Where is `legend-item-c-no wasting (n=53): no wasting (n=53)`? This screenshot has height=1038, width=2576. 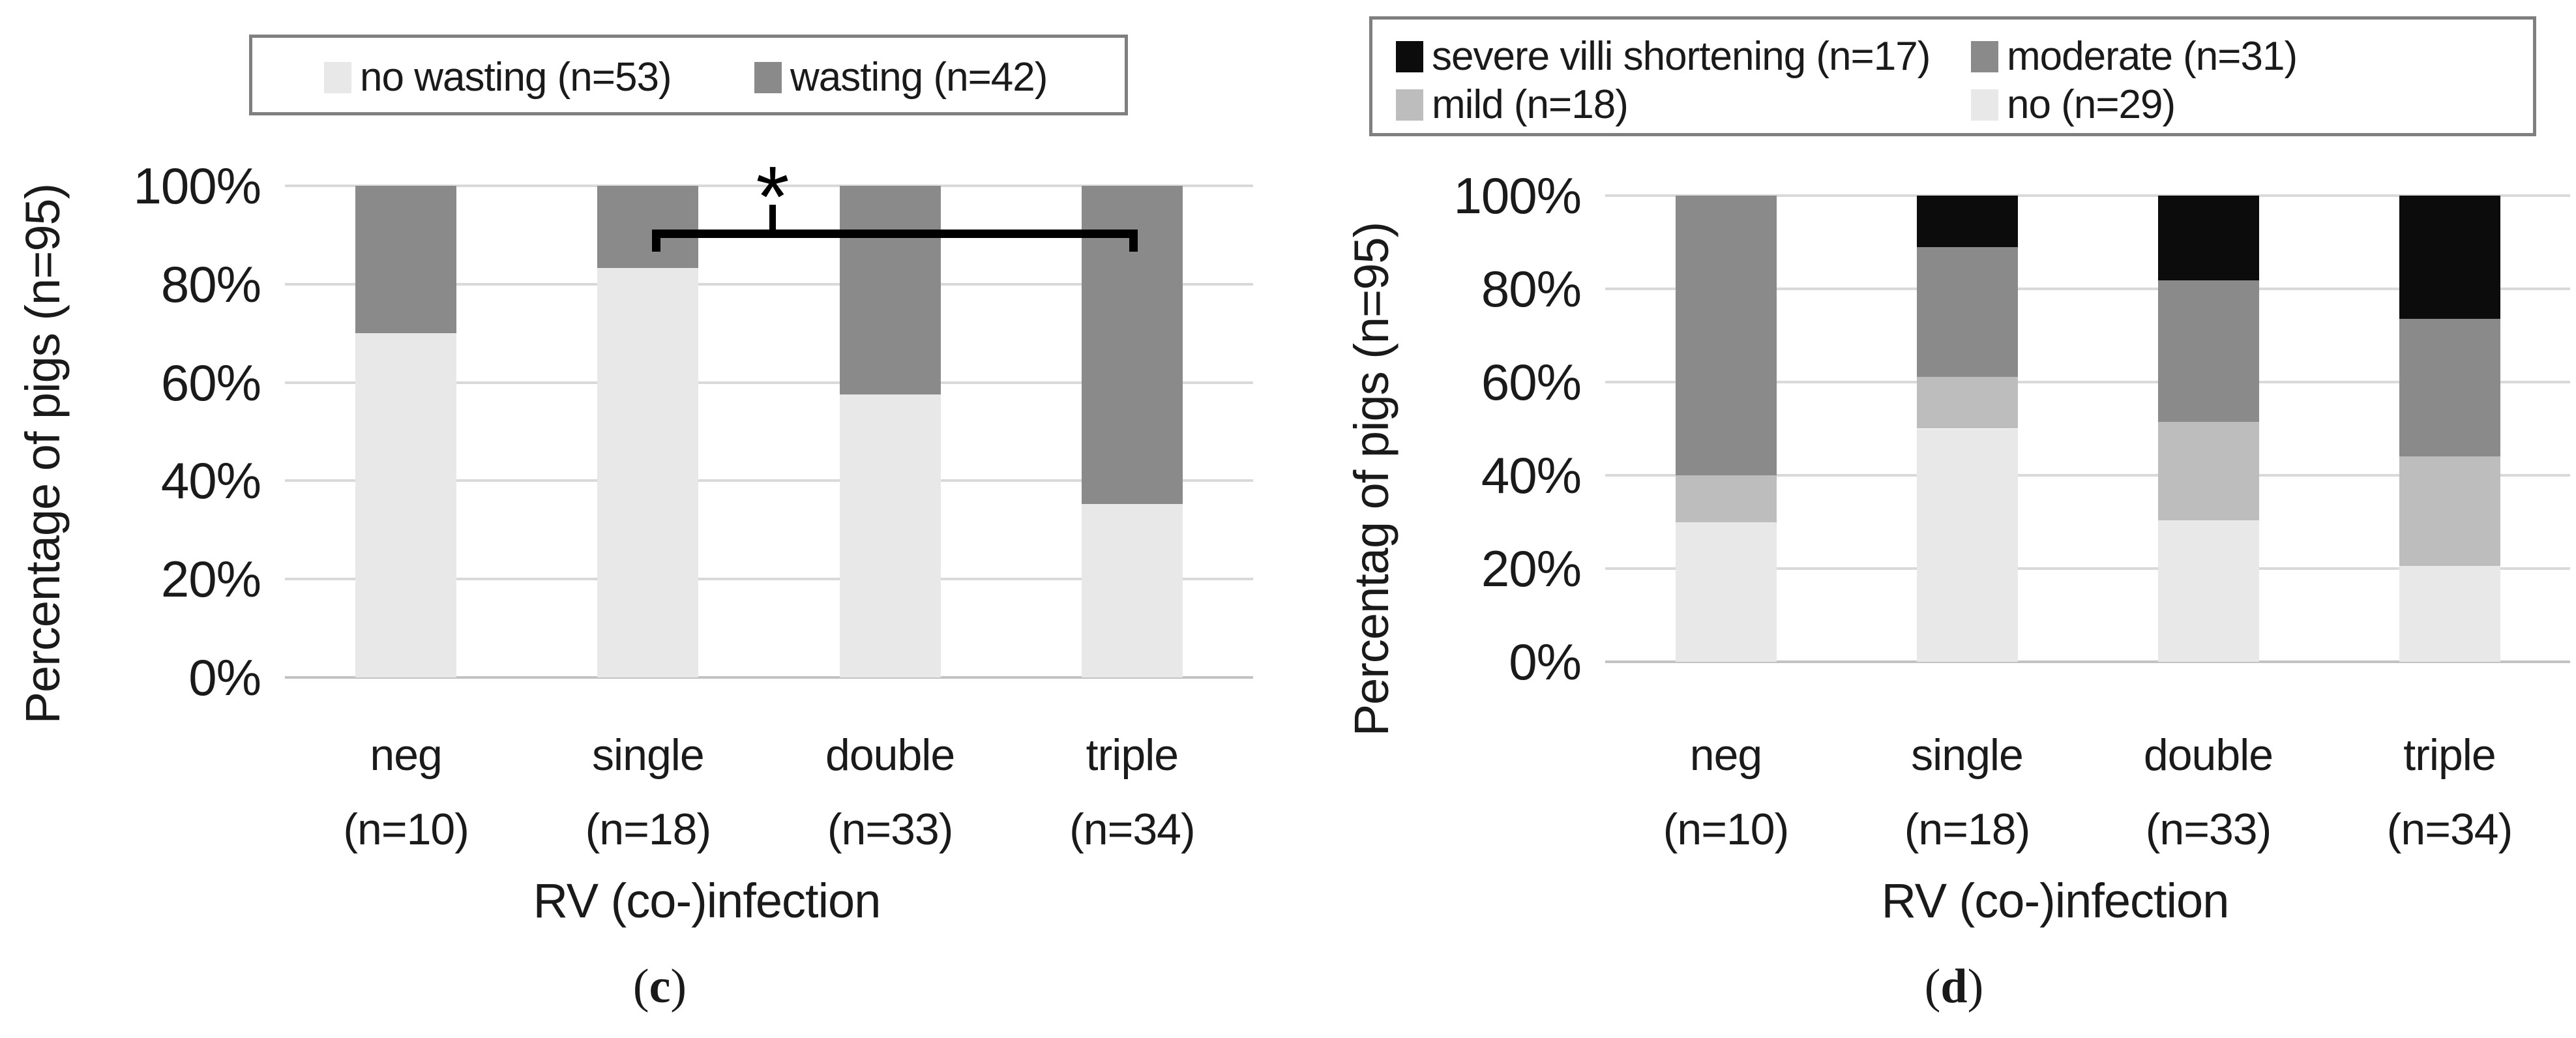 legend-item-c-no wasting (n=53): no wasting (n=53) is located at coordinates (498, 77).